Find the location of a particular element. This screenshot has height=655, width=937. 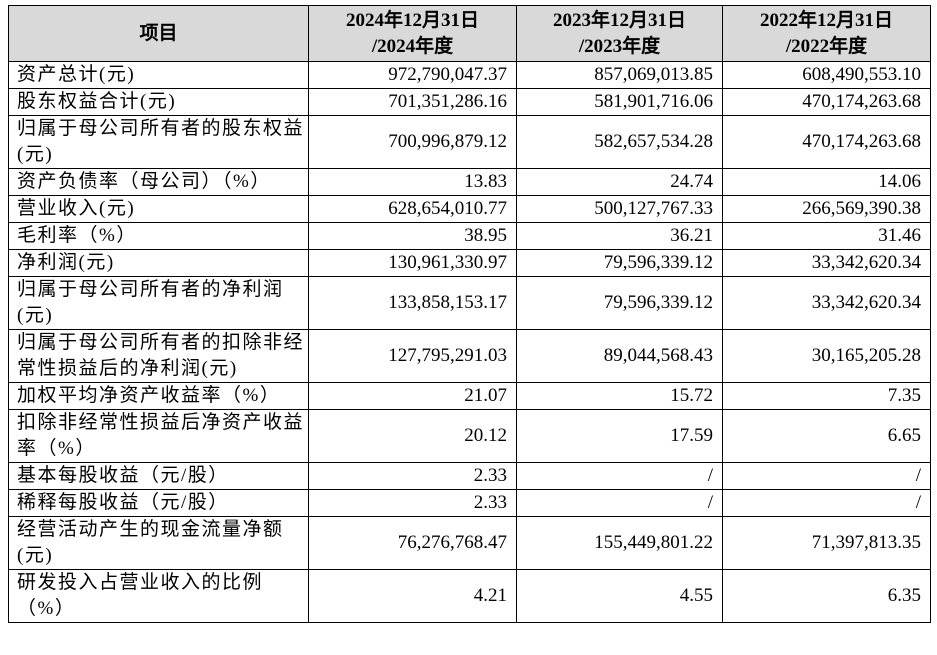

value-cell: 31.46 is located at coordinates (826, 236).